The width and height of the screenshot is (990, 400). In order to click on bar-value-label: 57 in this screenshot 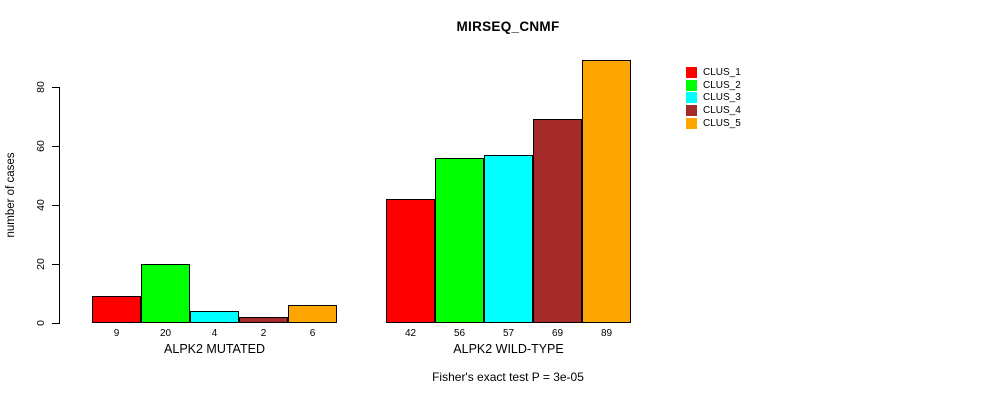, I will do `click(508, 333)`.